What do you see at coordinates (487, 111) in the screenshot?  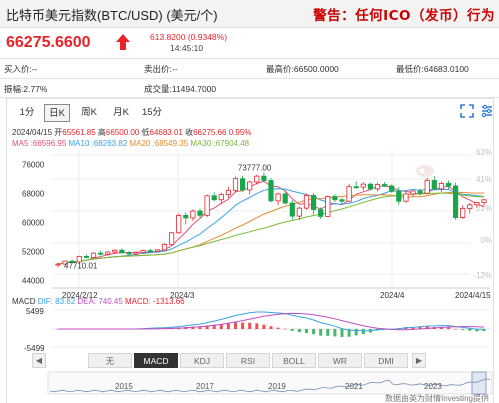 I see `settings-icon` at bounding box center [487, 111].